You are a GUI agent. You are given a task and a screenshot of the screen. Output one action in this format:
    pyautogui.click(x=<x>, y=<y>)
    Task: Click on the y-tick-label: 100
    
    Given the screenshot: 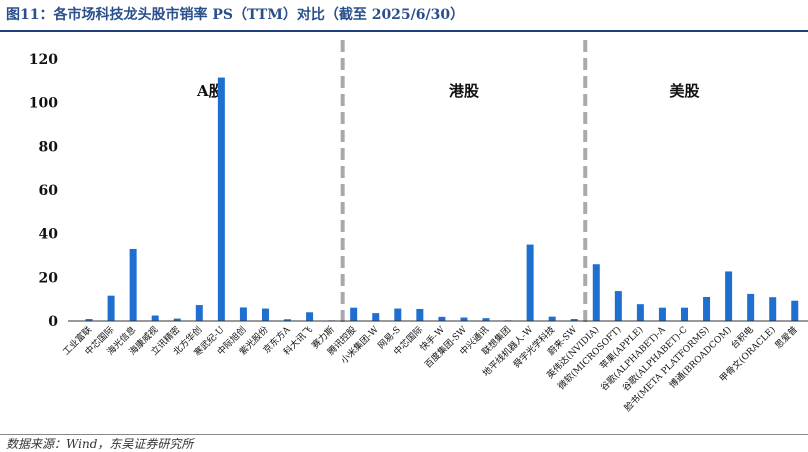 What is the action you would take?
    pyautogui.click(x=43, y=104)
    